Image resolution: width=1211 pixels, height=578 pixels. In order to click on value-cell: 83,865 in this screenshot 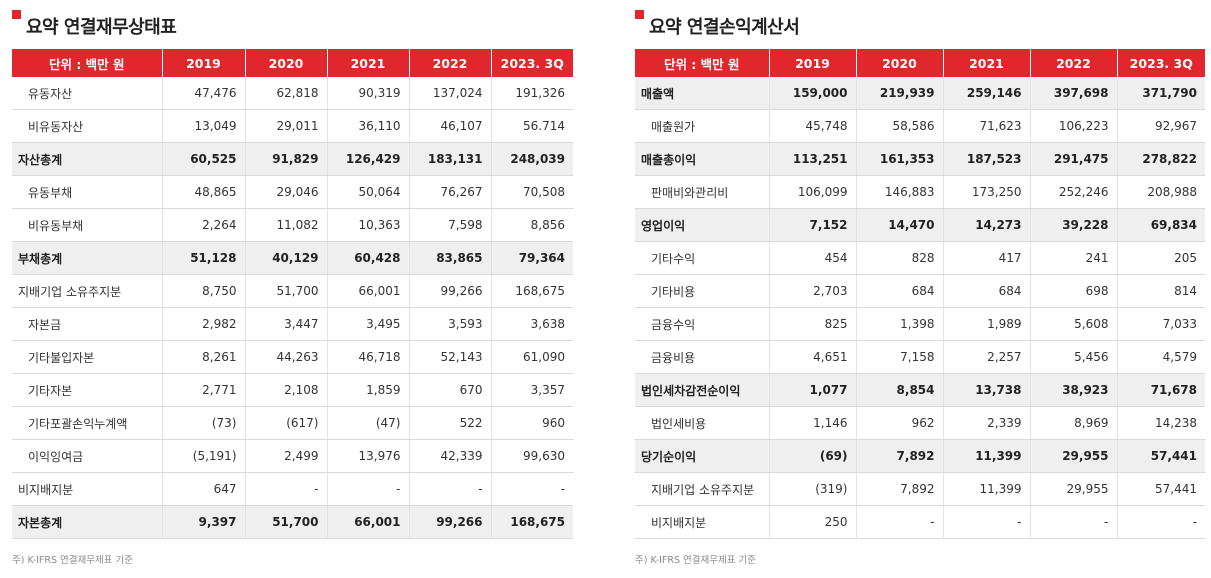, I will do `click(449, 258)`.